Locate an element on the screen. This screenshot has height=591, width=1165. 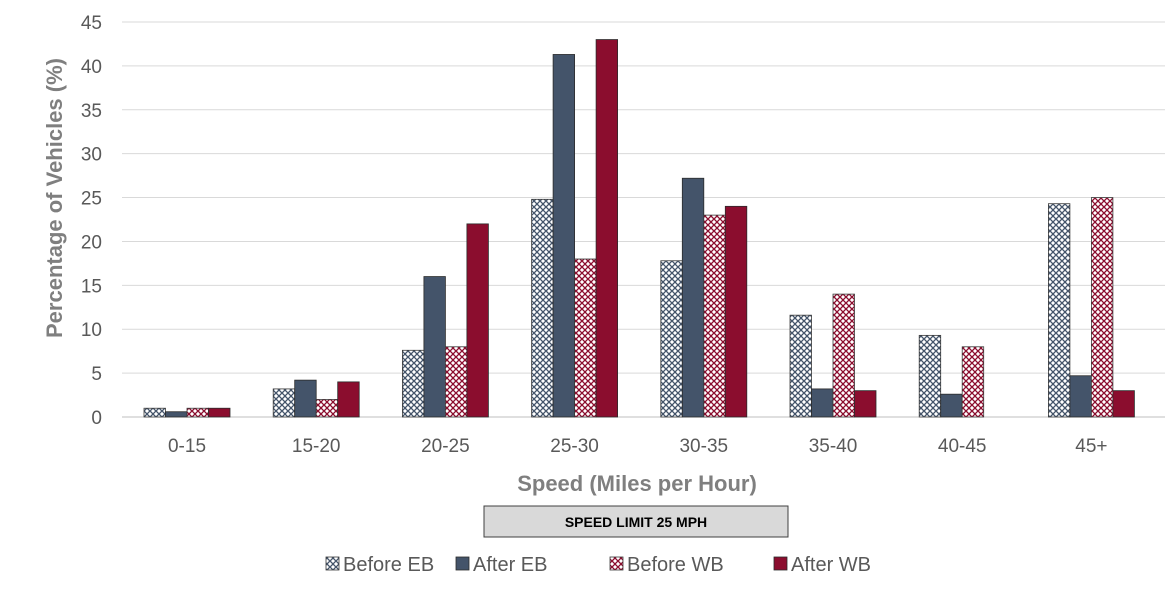
x-tick-label: 0-15 is located at coordinates (187, 446).